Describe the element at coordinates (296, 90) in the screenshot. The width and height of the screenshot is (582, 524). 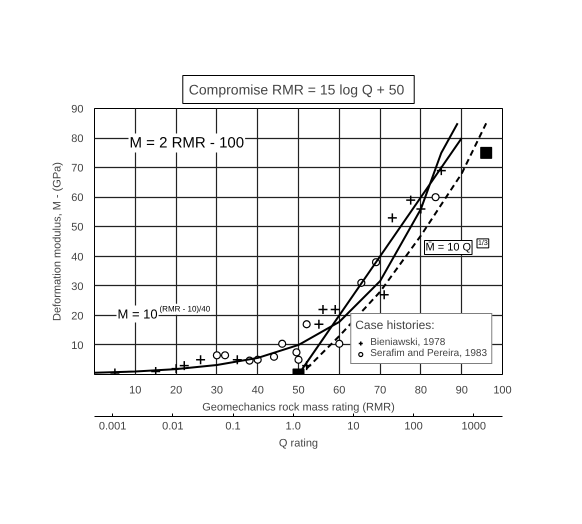
I see `text: Compromise RMR = 15 log Q + 50` at that location.